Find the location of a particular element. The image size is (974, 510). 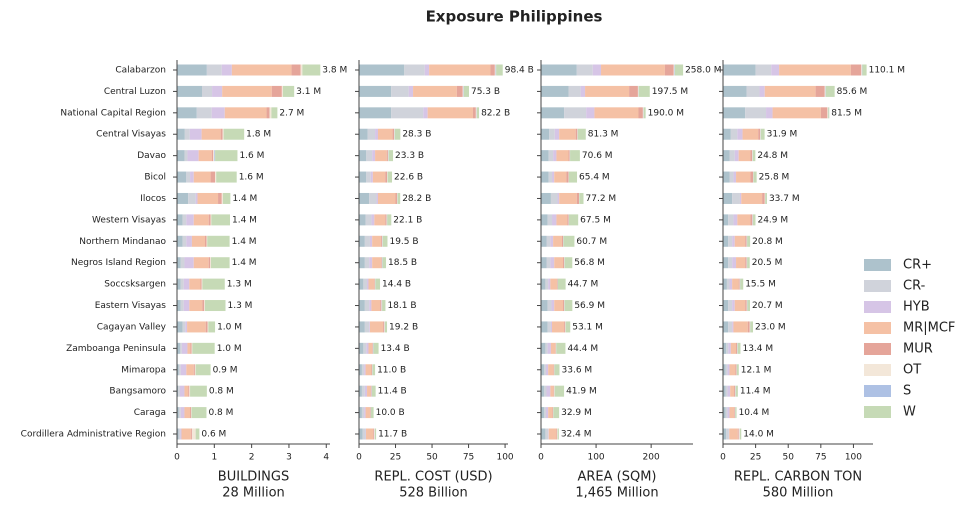

total-label: 70.6 M is located at coordinates (597, 156).